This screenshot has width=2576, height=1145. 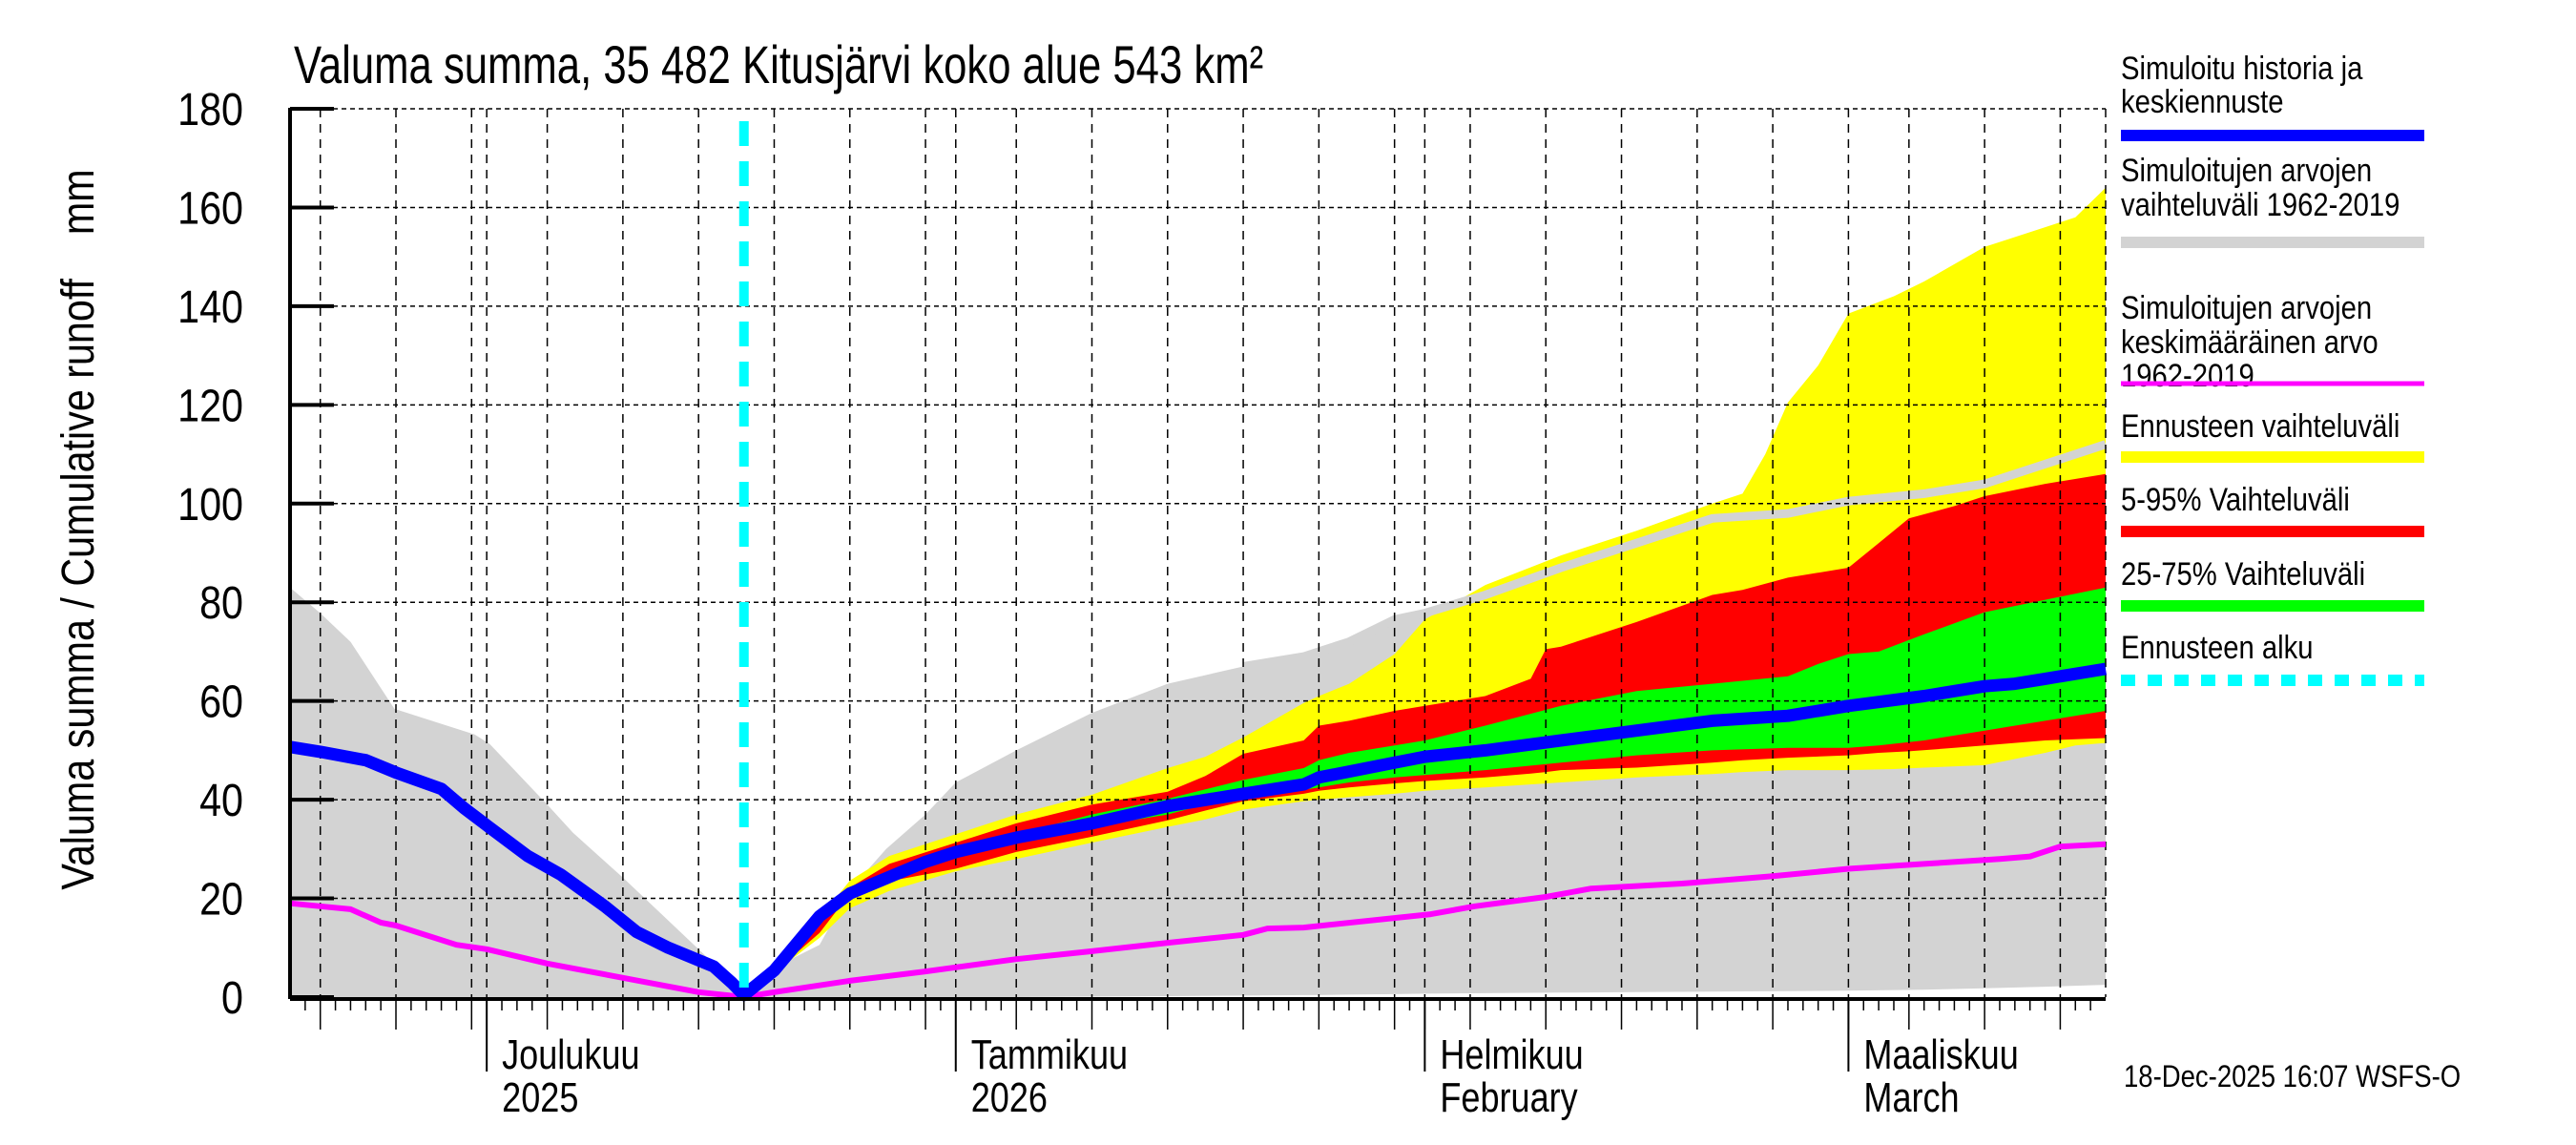 What do you see at coordinates (210, 405) in the screenshot?
I see `y-tick-label: 120` at bounding box center [210, 405].